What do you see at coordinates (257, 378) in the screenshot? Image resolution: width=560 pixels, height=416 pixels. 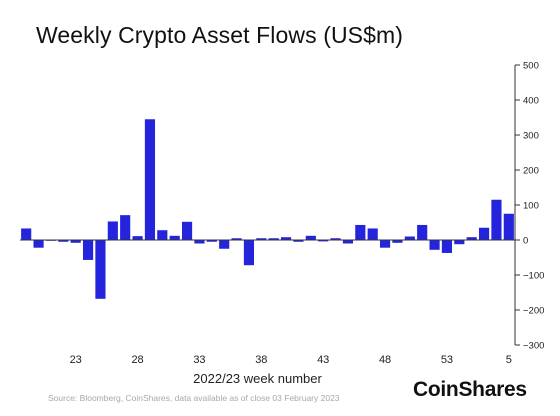 I see `x-axis-label: 2022/23 week number` at bounding box center [257, 378].